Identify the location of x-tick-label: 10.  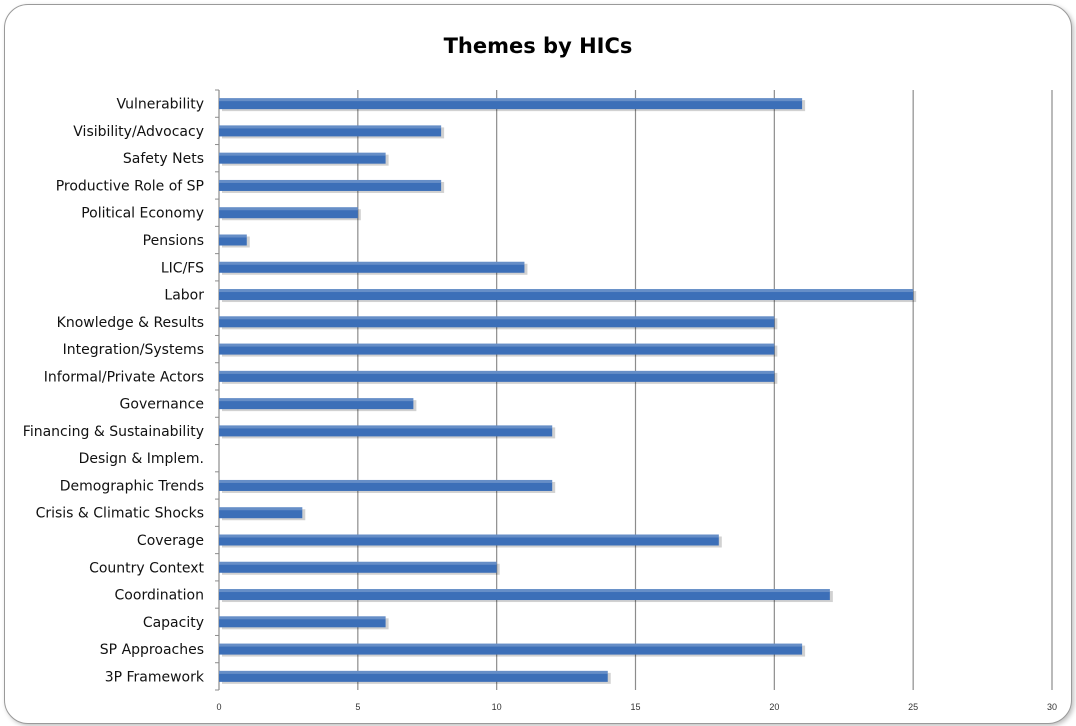
(497, 707).